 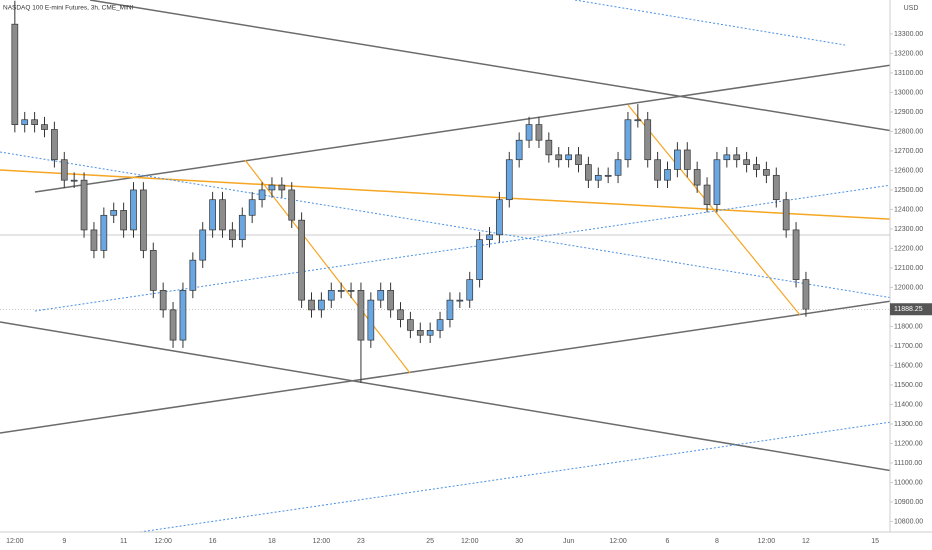 I want to click on y-tick-label: 13100.00, so click(x=908, y=73).